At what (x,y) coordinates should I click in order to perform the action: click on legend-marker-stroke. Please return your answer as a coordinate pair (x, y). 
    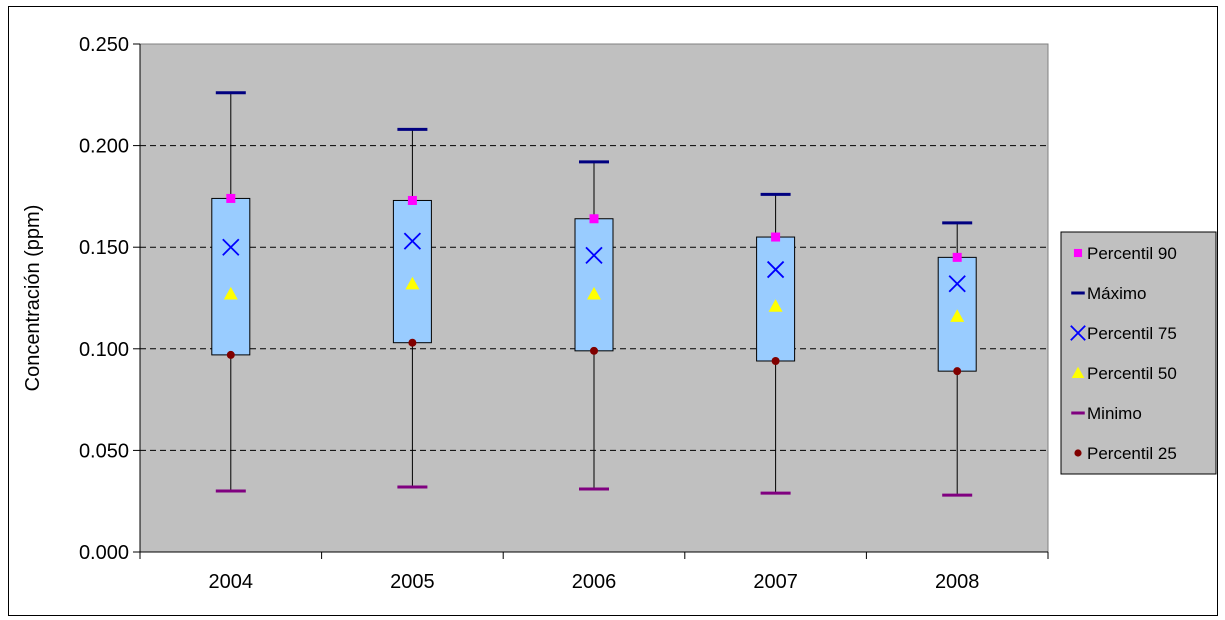
    Looking at the image, I should click on (1078, 333).